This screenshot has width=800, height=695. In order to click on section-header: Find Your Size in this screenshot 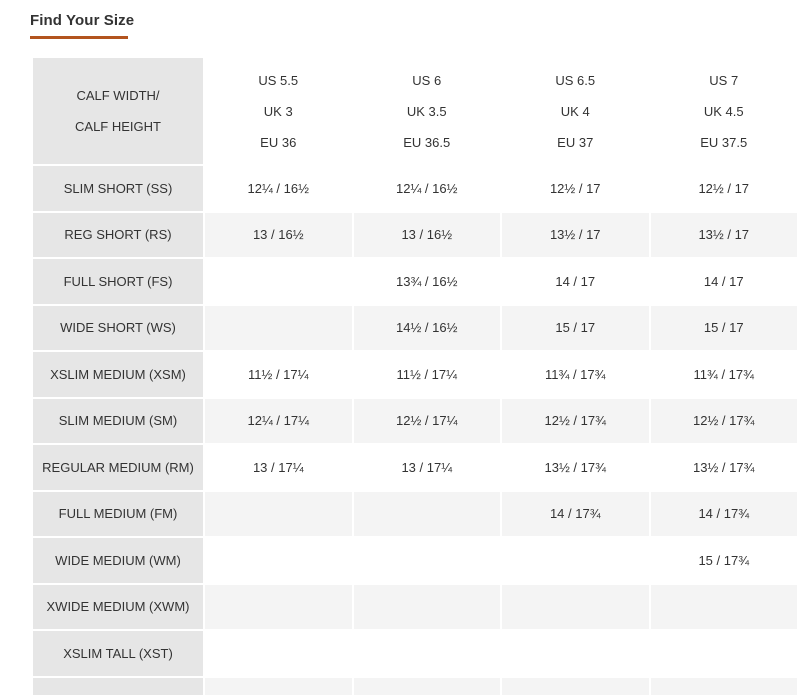, I will do `click(82, 25)`.